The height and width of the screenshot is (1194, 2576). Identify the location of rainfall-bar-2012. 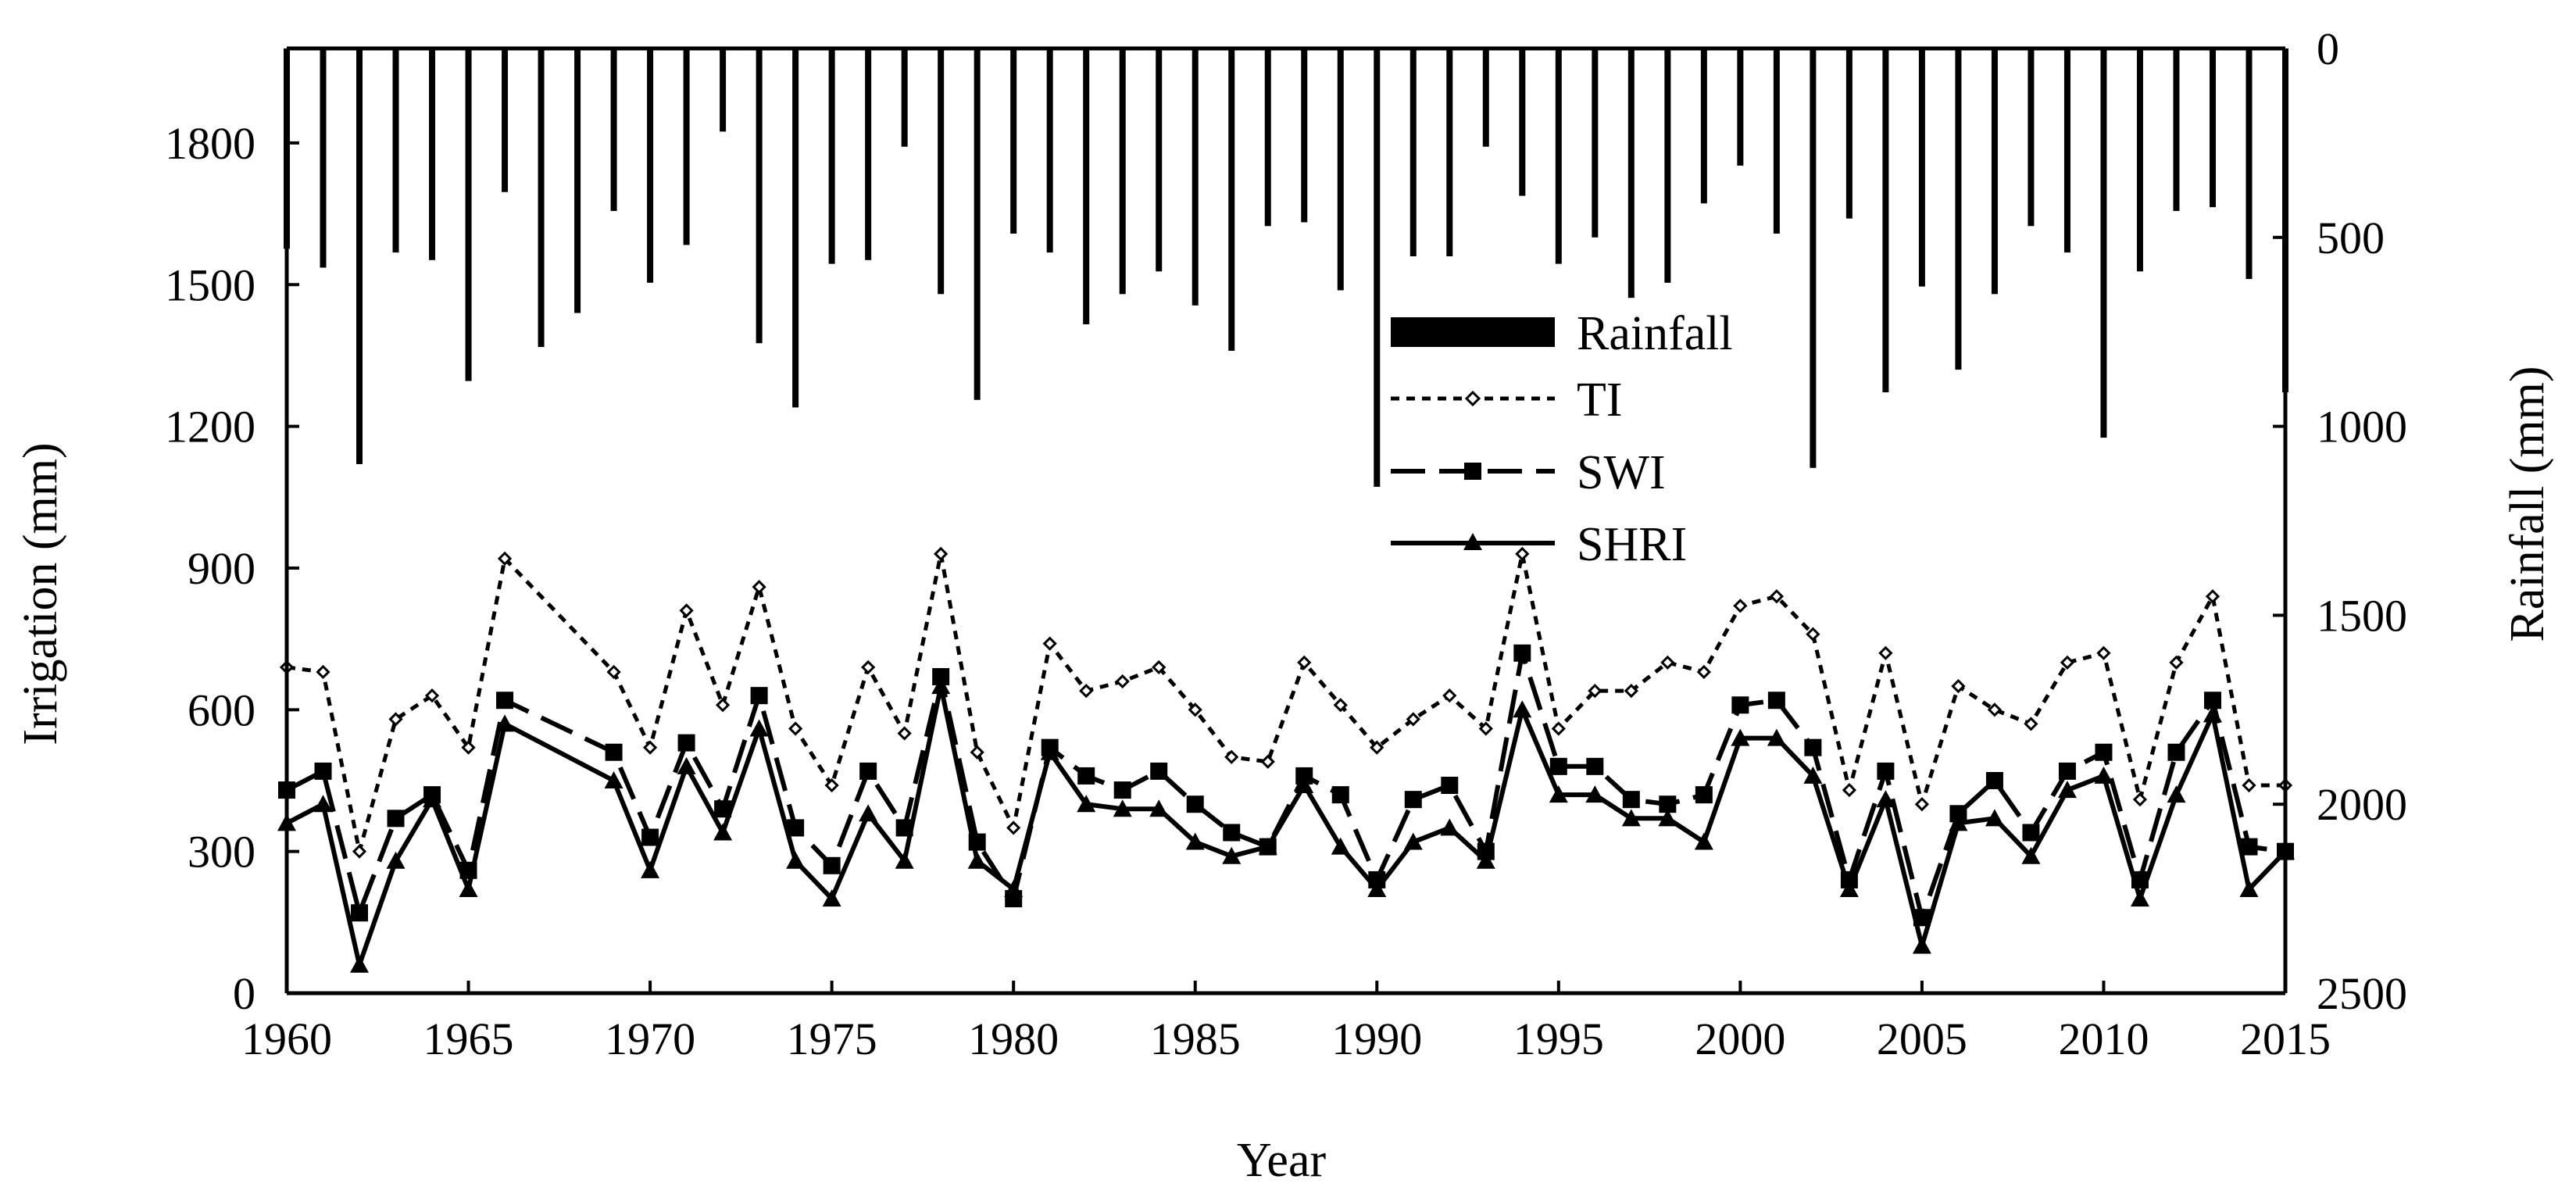
(2176, 129).